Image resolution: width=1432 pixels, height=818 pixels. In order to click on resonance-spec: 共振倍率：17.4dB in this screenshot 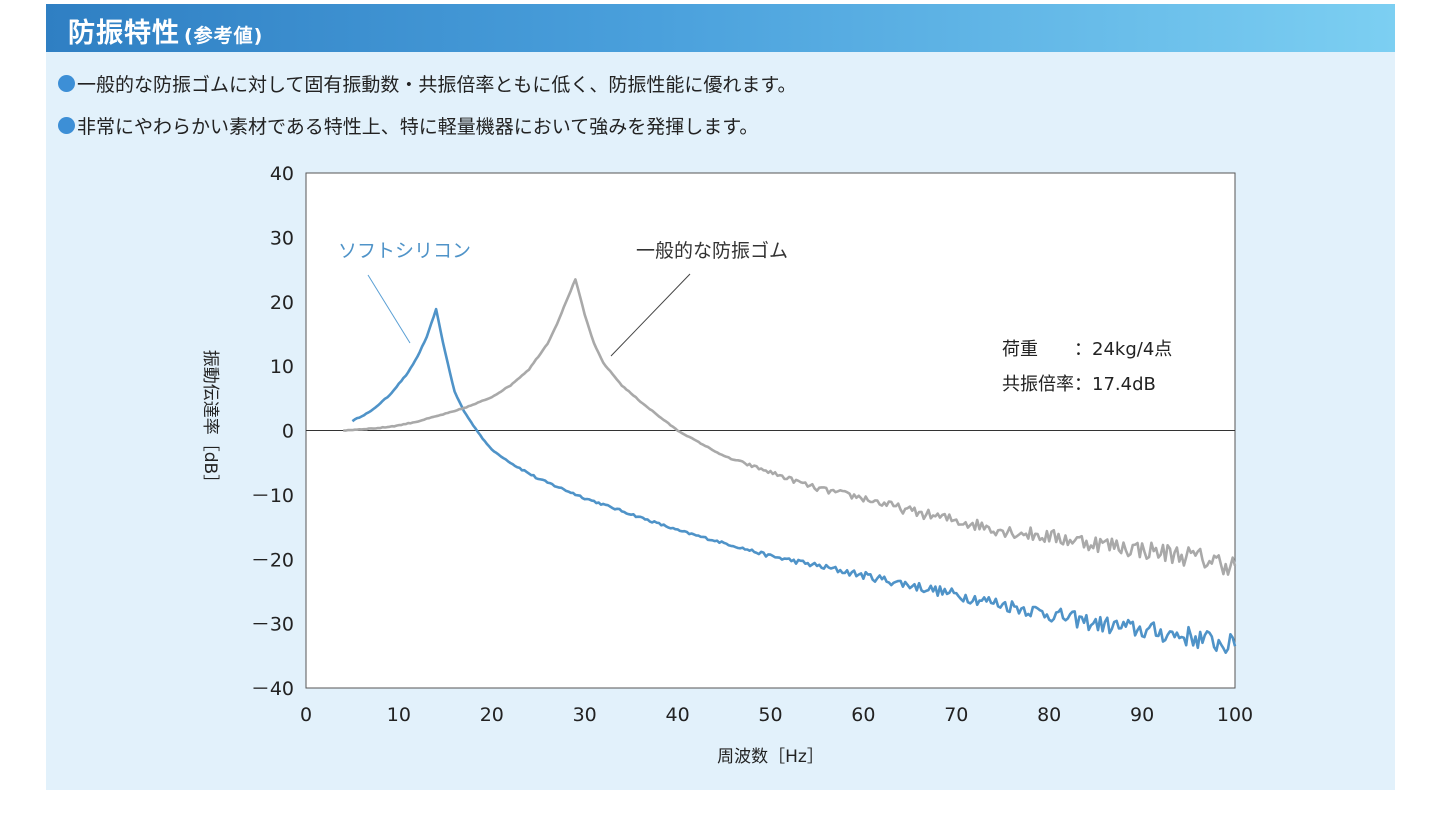, I will do `click(1079, 384)`.